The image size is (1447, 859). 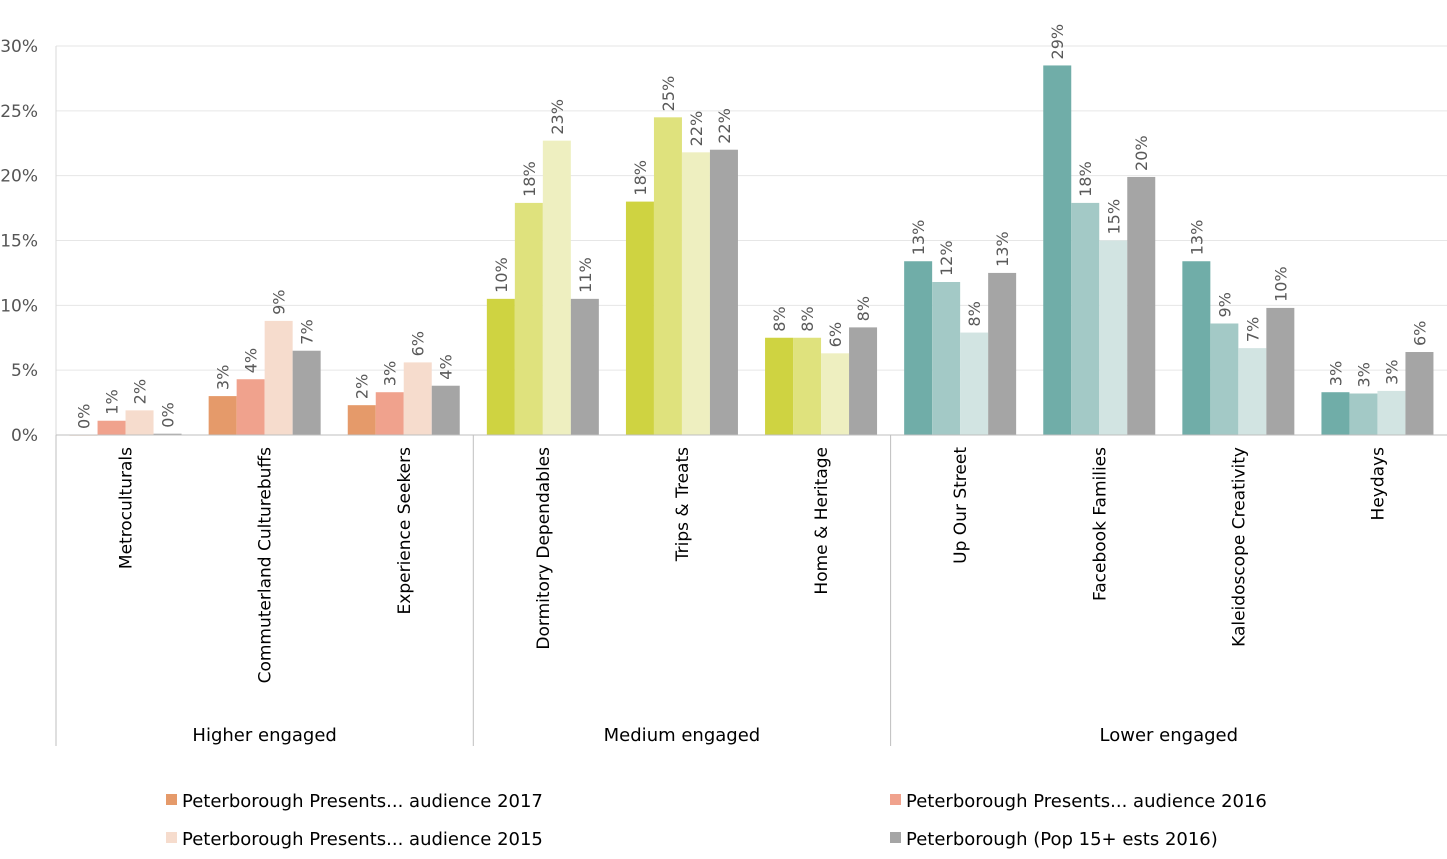 What do you see at coordinates (266, 565) in the screenshot?
I see `category-label: Commuterland Culturebuffs` at bounding box center [266, 565].